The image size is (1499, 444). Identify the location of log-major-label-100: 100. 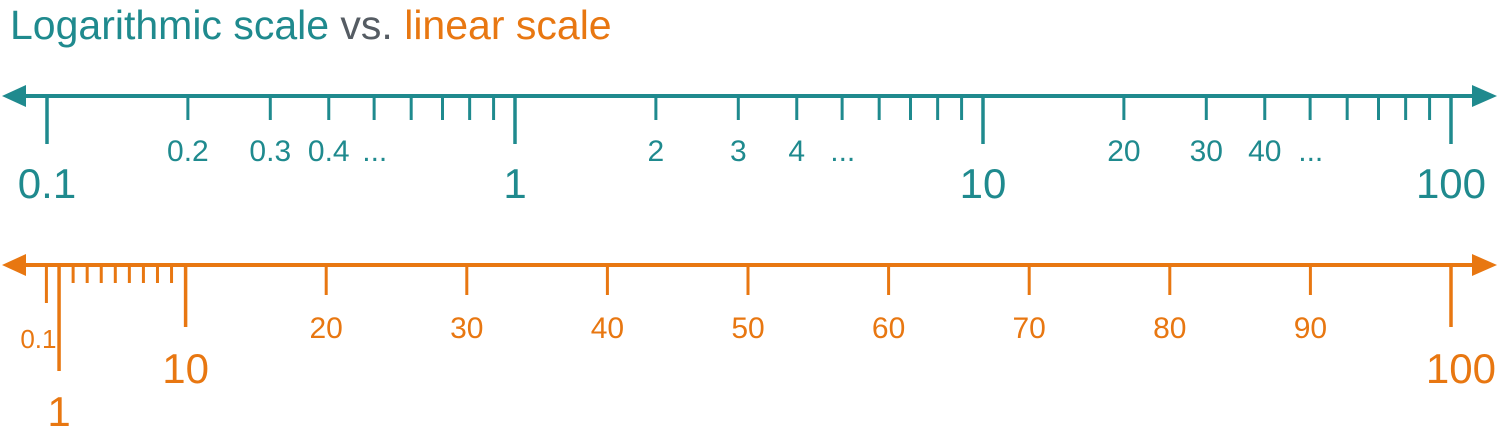
(1451, 183).